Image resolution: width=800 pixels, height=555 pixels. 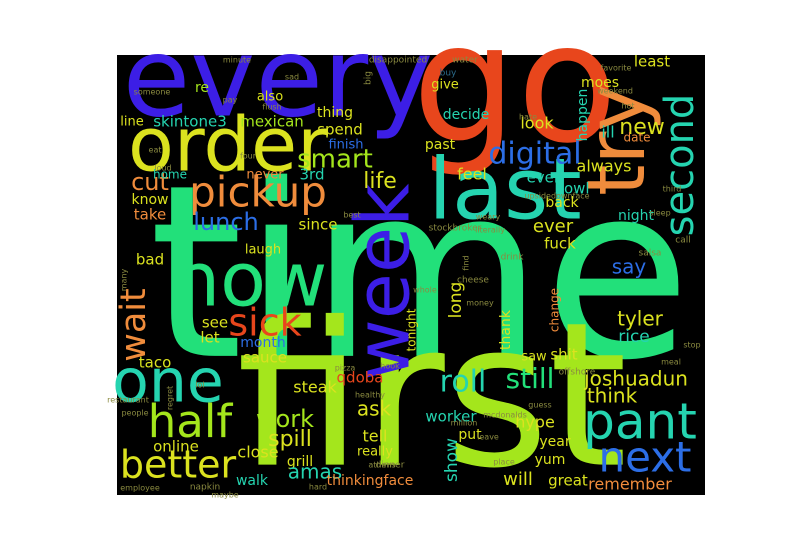 I want to click on word: digital, so click(x=534, y=154).